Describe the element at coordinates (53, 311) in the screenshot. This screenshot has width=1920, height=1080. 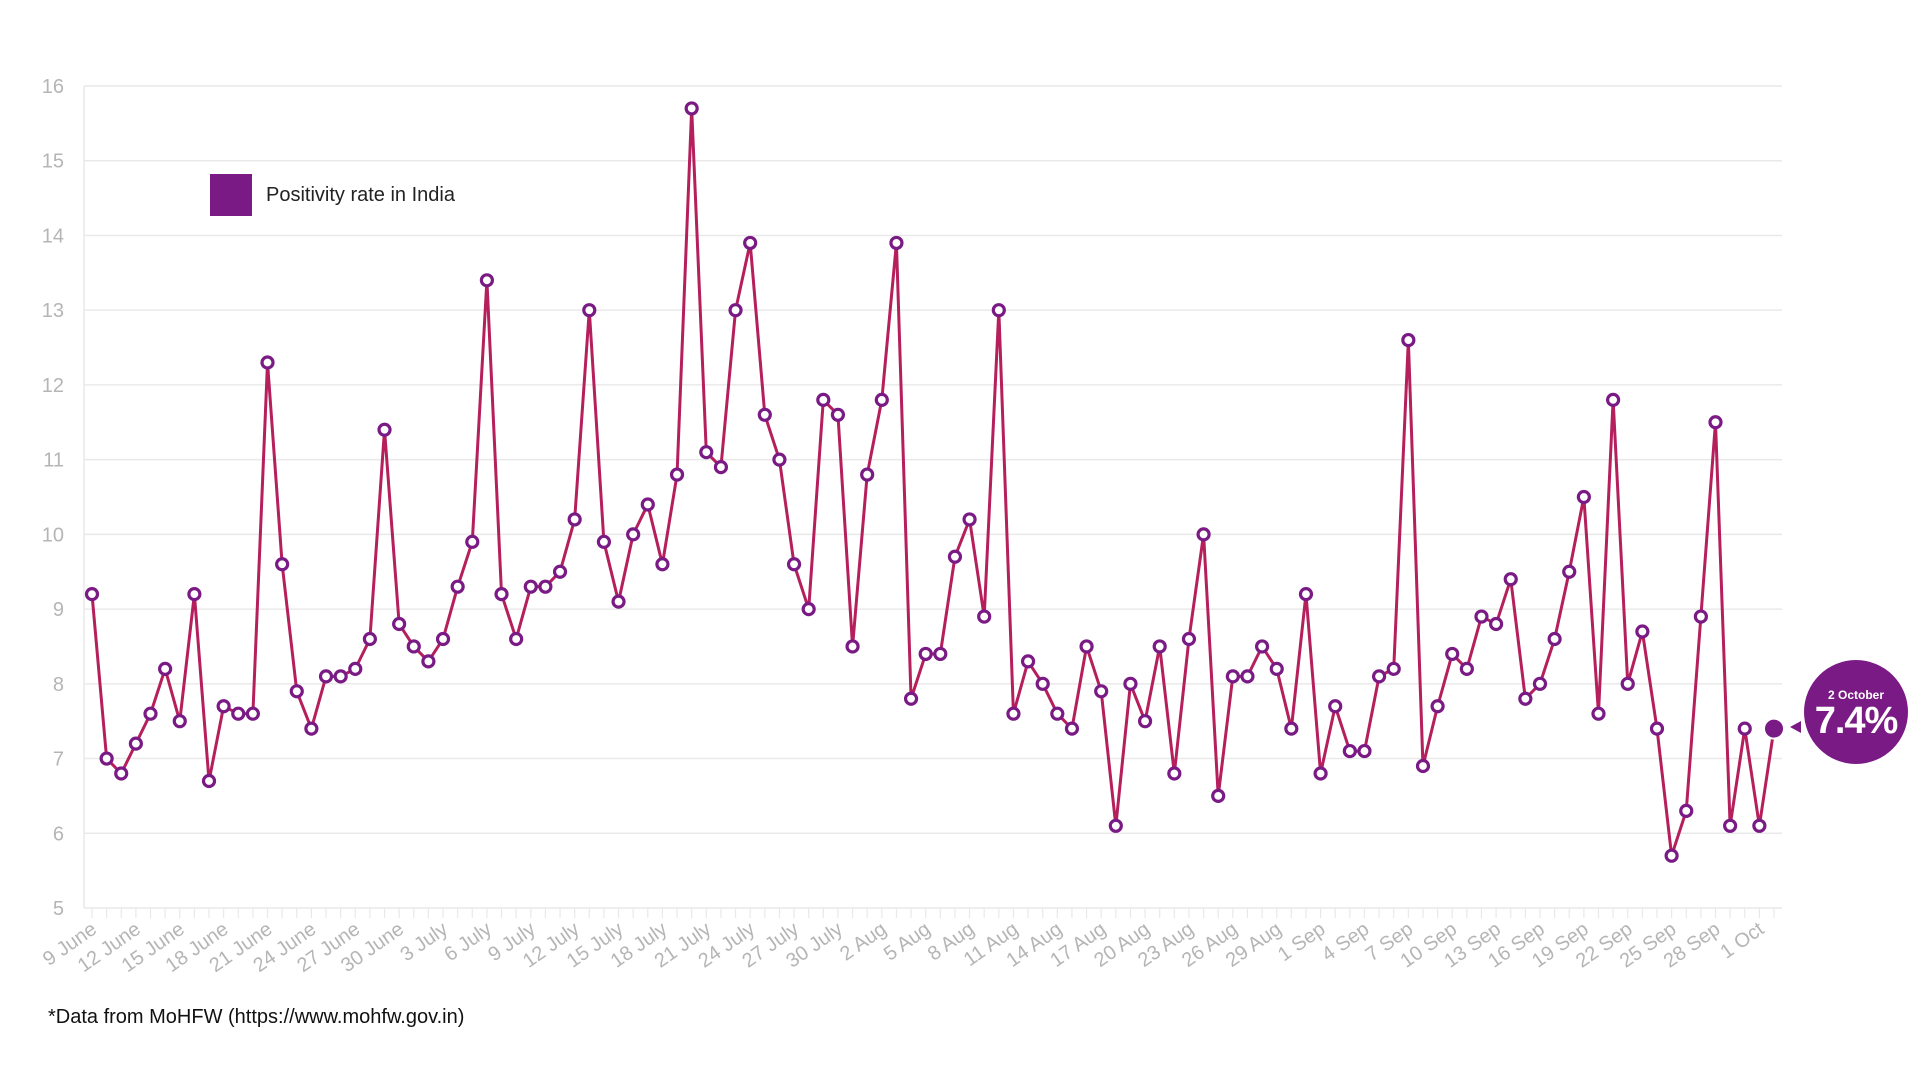
I see `y-tick-label: 13` at that location.